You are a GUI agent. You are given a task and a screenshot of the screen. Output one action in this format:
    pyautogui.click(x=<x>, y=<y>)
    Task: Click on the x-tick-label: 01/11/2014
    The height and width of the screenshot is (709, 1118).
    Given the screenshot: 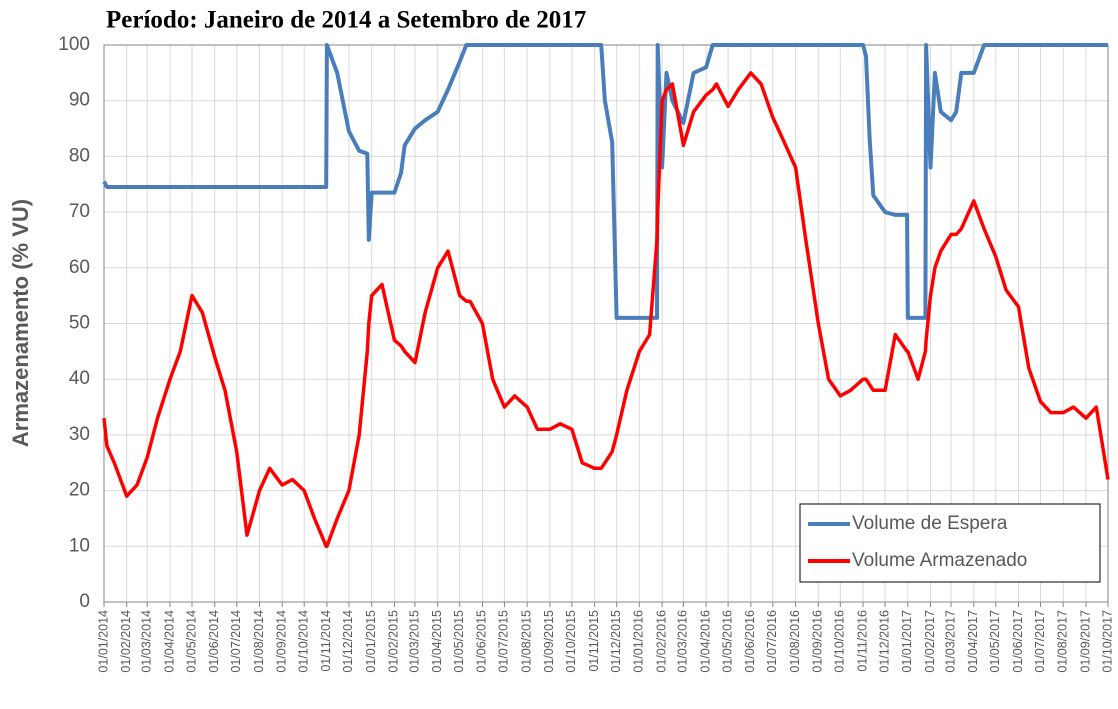 What is the action you would take?
    pyautogui.click(x=326, y=641)
    